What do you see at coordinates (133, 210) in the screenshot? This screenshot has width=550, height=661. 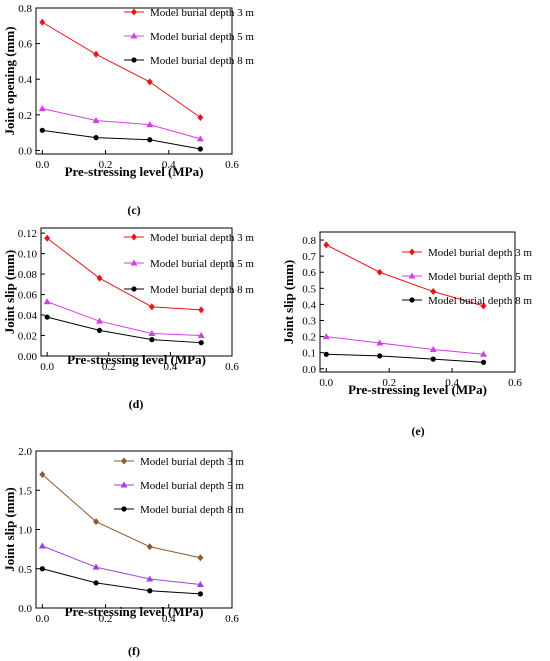 I see `panel-label: (c)` at bounding box center [133, 210].